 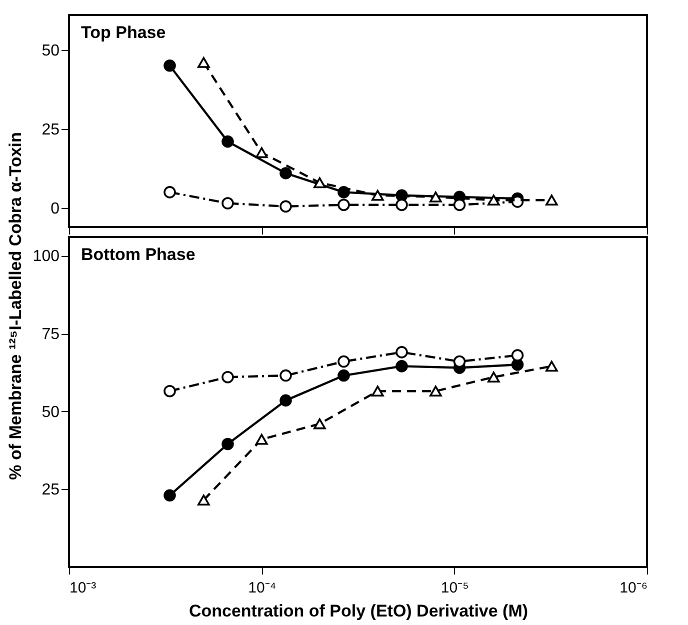 I want to click on x-tick-label: 10⁻⁵, so click(x=454, y=588).